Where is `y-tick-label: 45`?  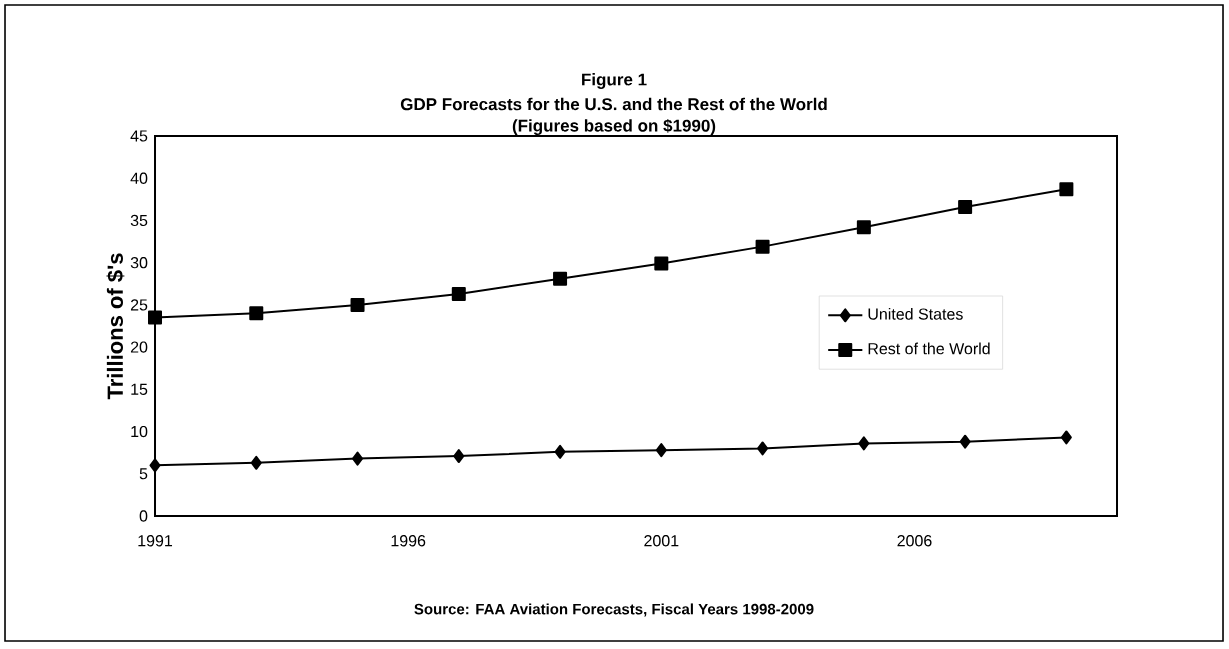
y-tick-label: 45 is located at coordinates (139, 136).